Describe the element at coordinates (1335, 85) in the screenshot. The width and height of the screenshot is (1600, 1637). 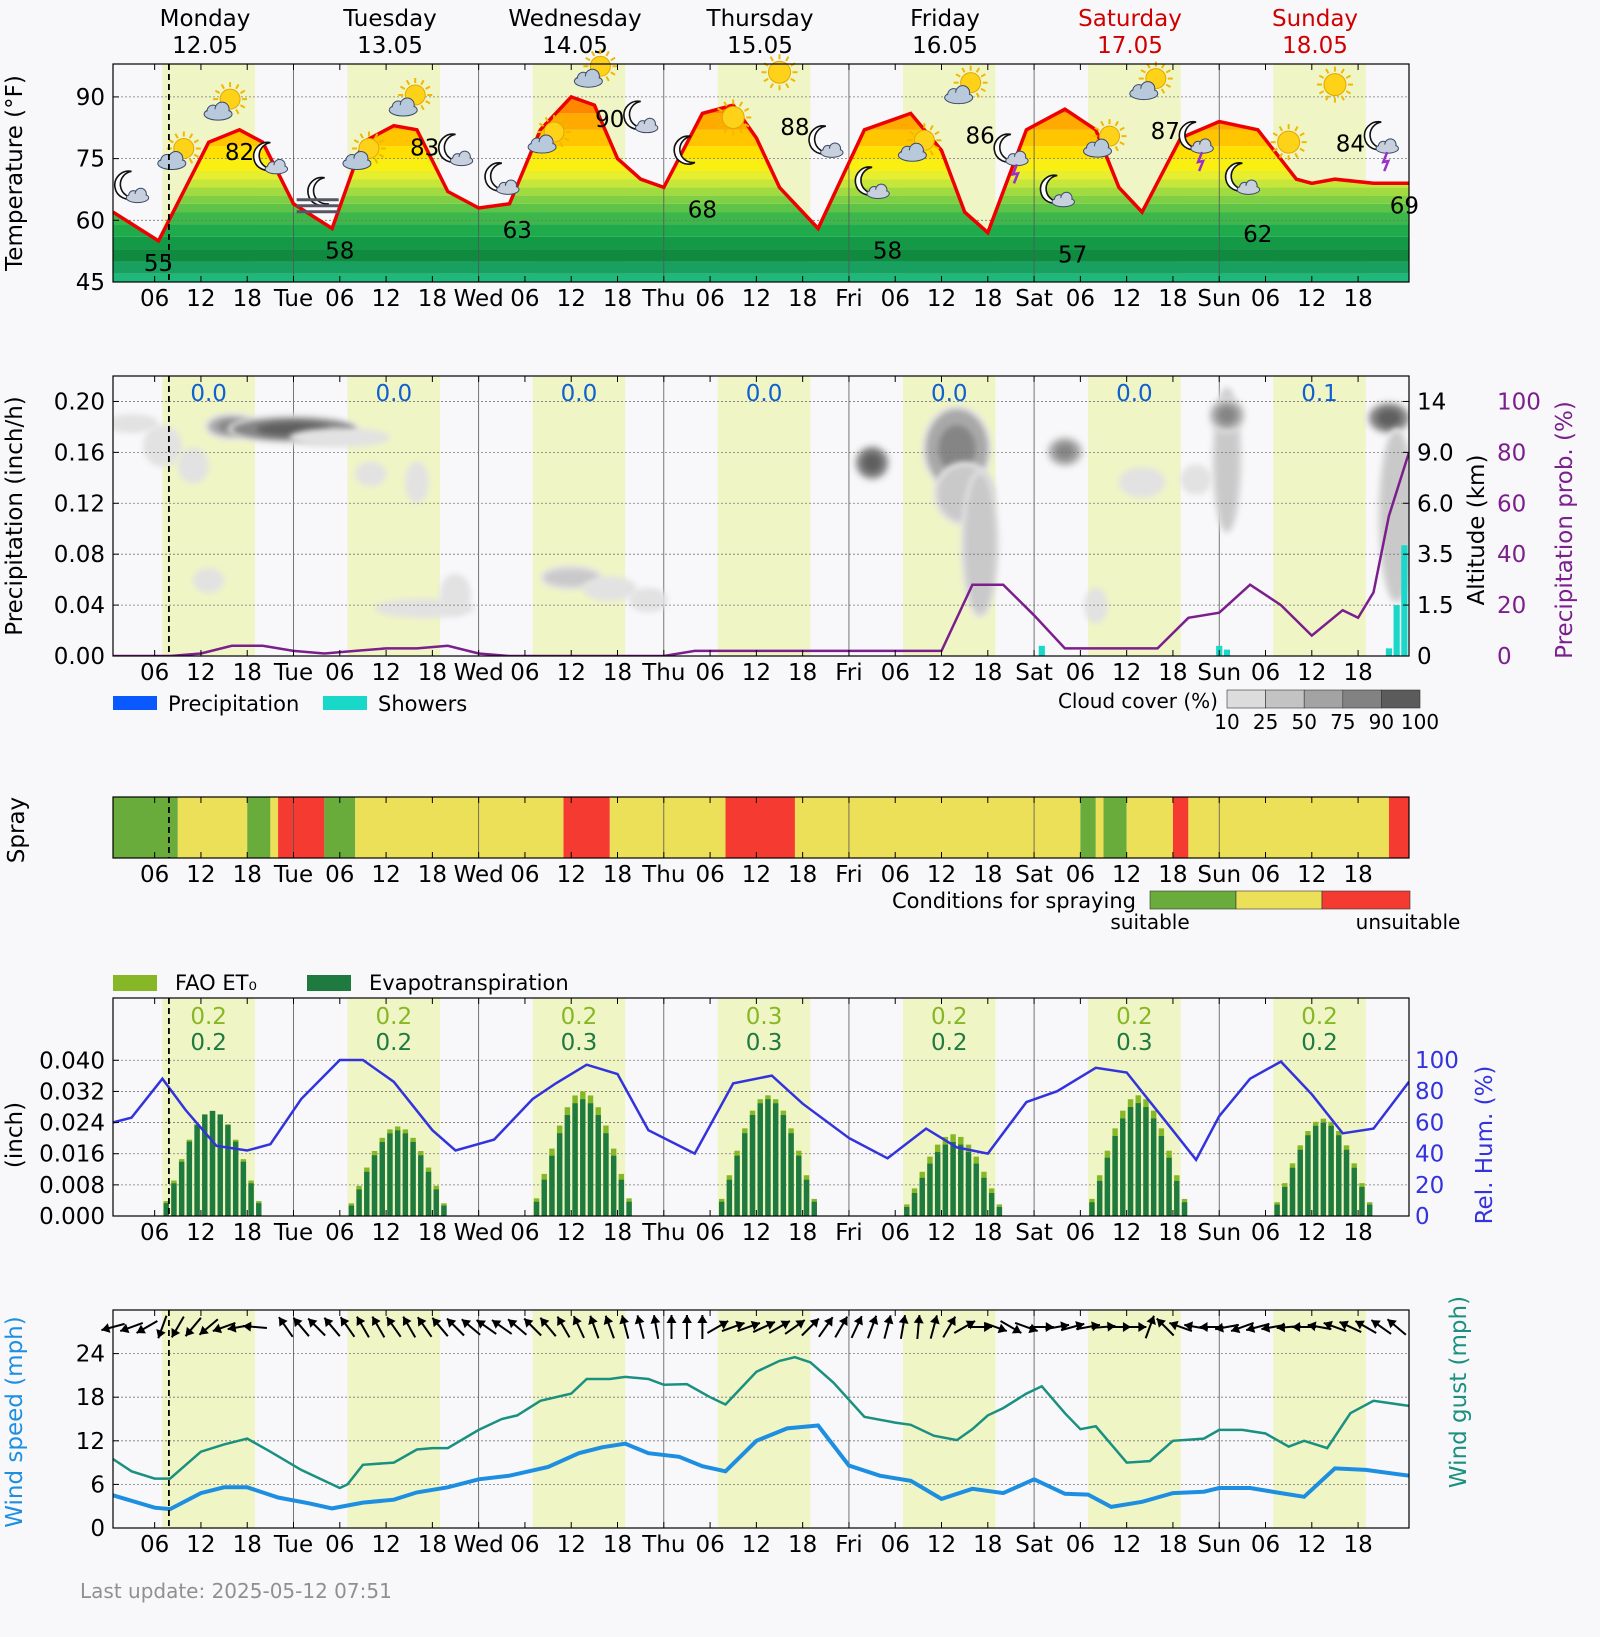
I see `sun-disc` at that location.